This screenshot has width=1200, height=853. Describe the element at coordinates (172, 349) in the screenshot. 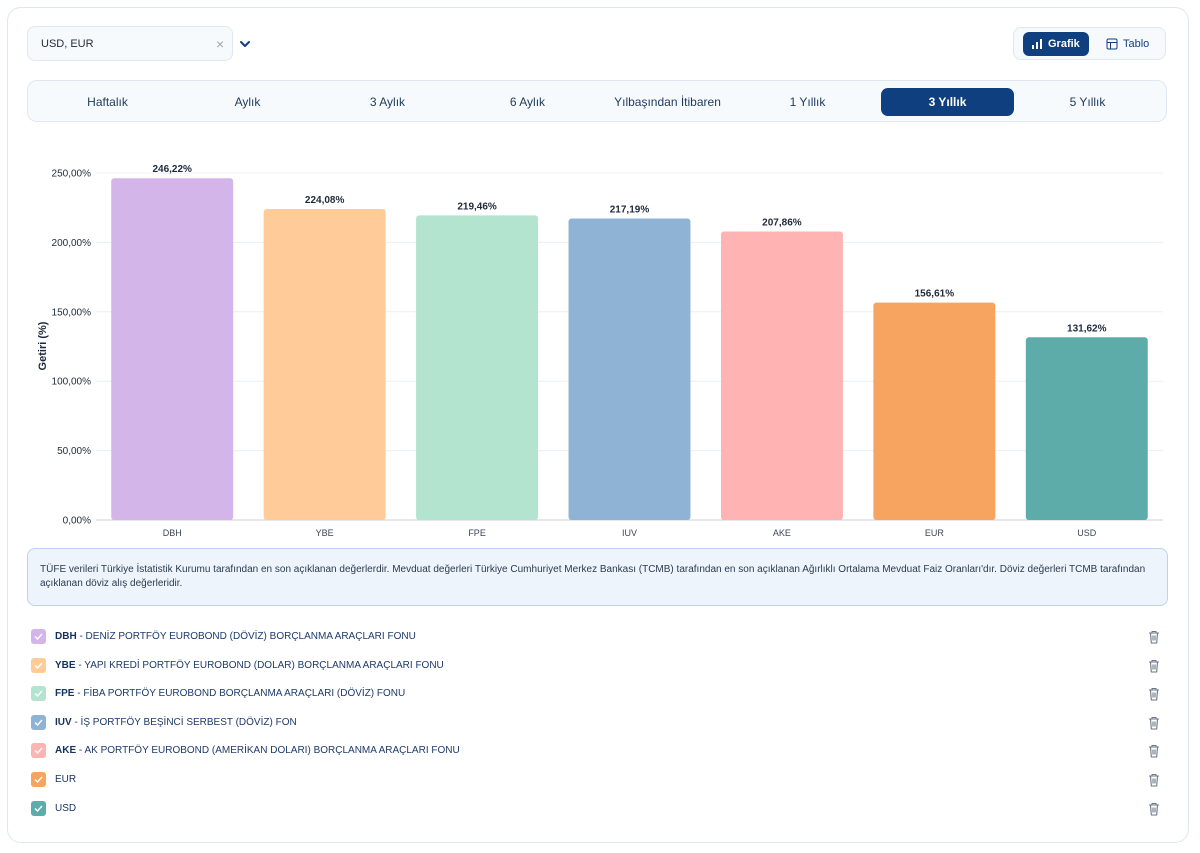

I see `bar-dbh` at that location.